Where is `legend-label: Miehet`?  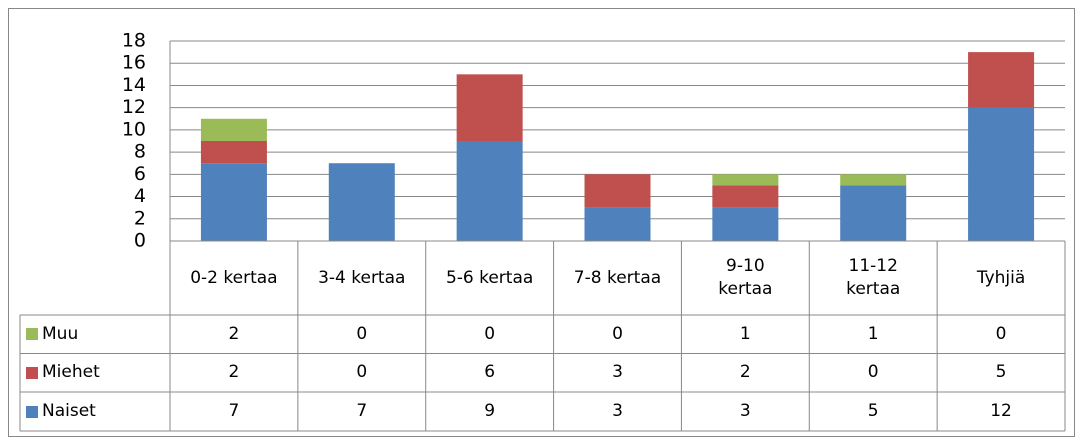 legend-label: Miehet is located at coordinates (71, 372).